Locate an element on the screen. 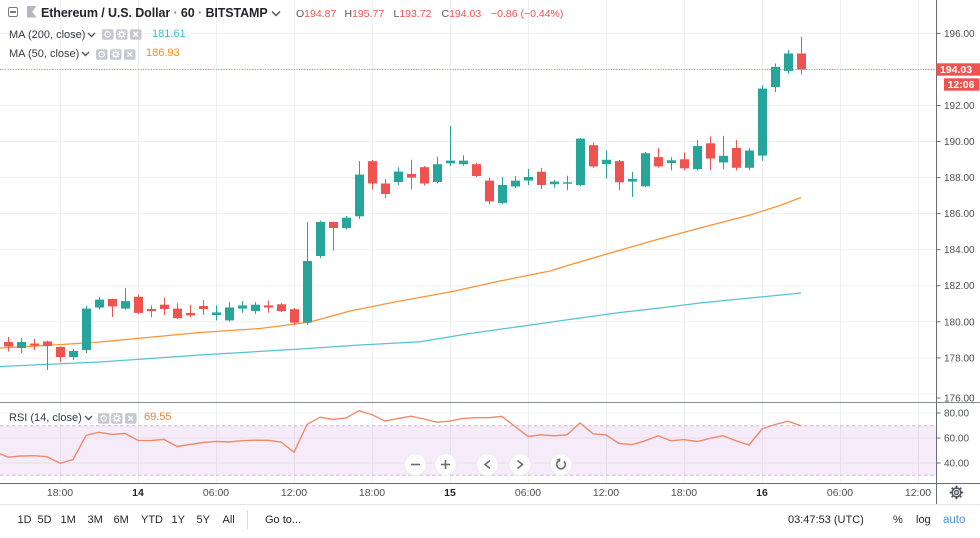 This screenshot has height=538, width=980. svg-text: 178.00 is located at coordinates (959, 358).